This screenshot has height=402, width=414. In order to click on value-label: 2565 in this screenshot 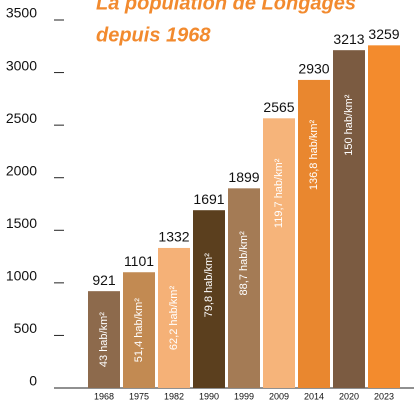, I will do `click(278, 107)`.